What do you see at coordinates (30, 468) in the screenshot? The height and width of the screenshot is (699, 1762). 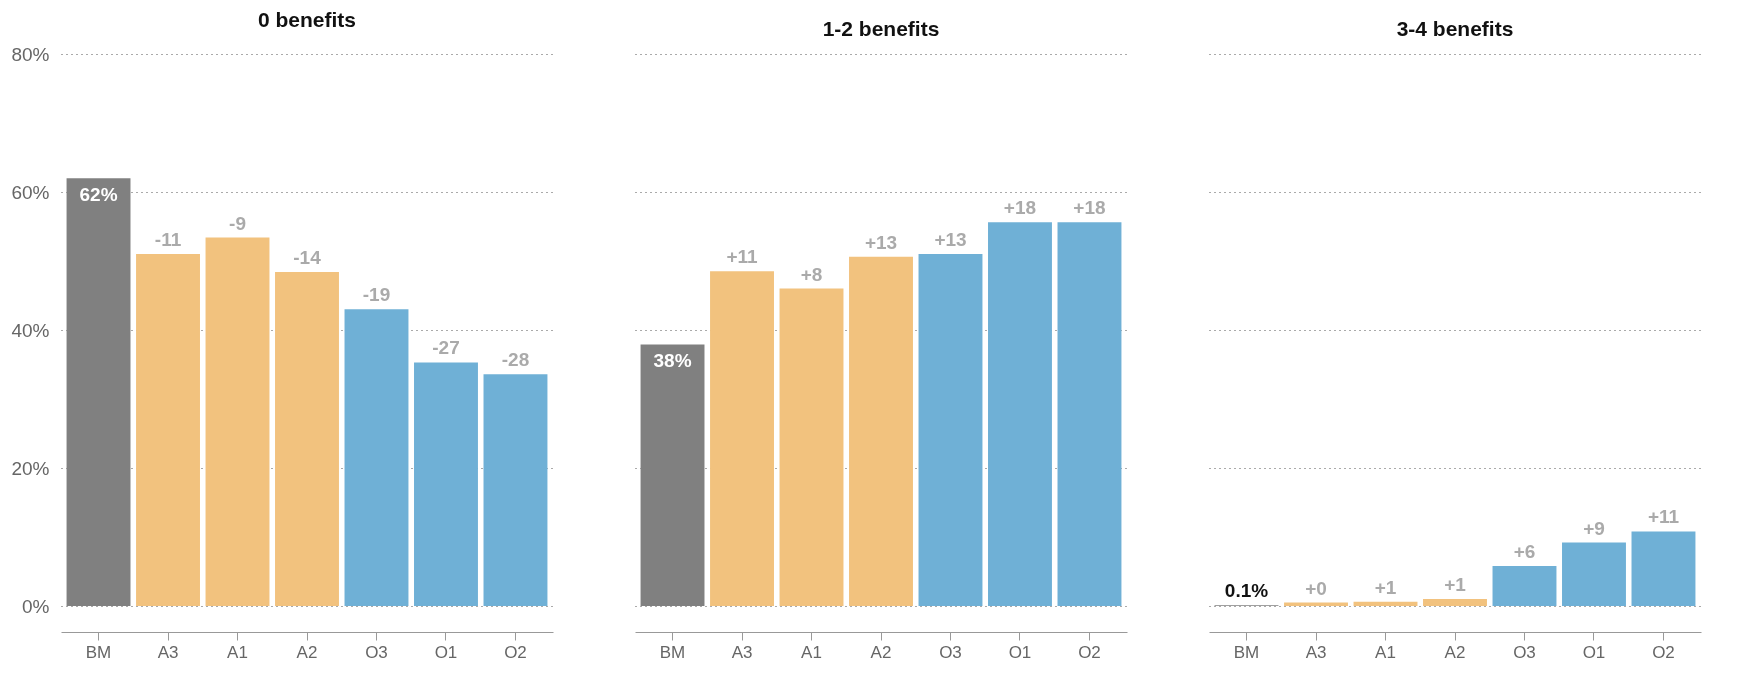 I see `y-tick-label: 20%` at bounding box center [30, 468].